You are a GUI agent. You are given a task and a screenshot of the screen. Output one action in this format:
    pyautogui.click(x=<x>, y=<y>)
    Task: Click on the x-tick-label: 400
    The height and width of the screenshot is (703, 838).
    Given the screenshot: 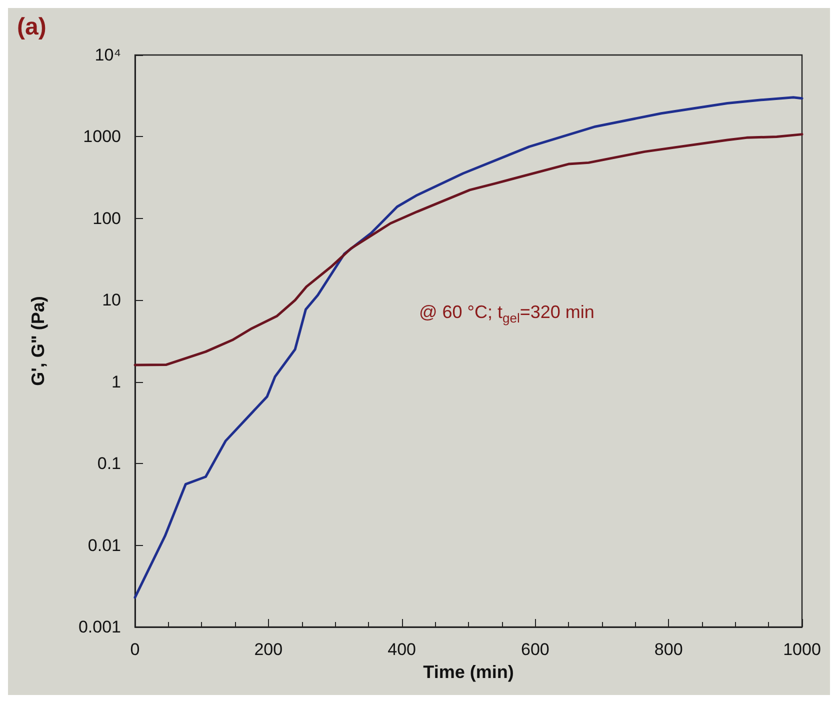 What is the action you would take?
    pyautogui.click(x=402, y=649)
    